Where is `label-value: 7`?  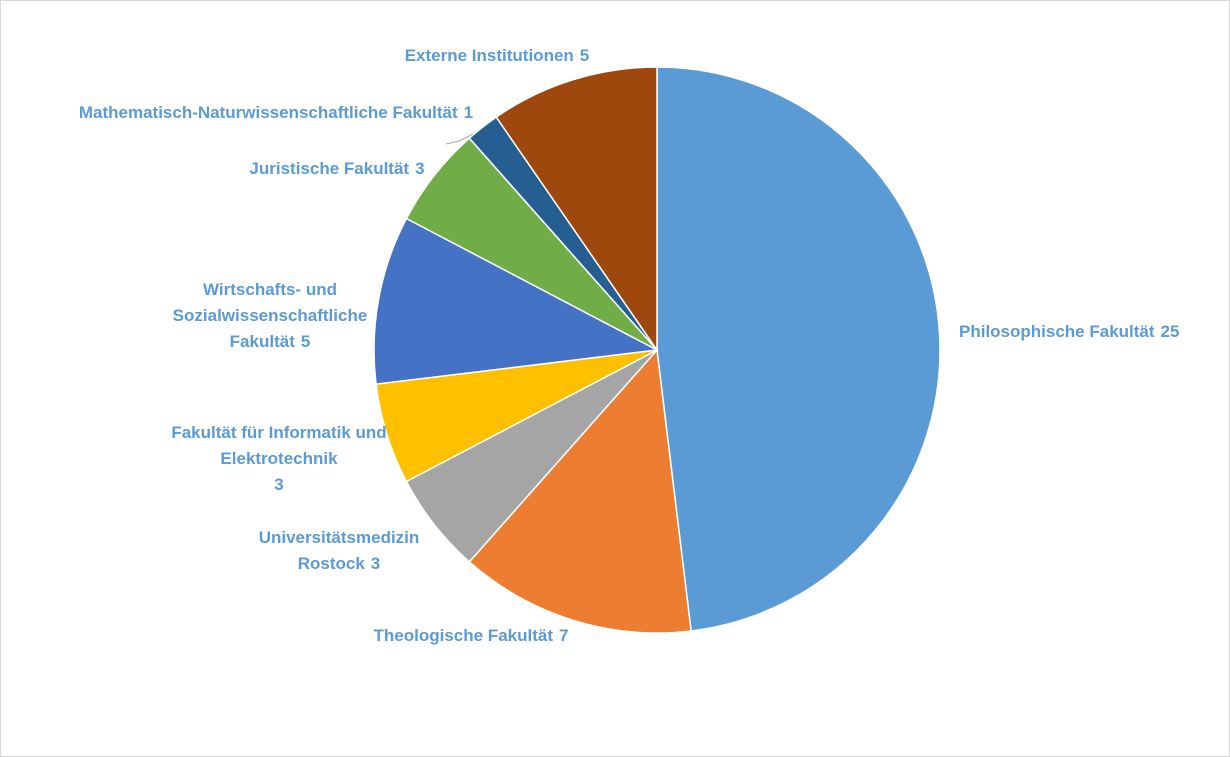
label-value: 7 is located at coordinates (564, 635).